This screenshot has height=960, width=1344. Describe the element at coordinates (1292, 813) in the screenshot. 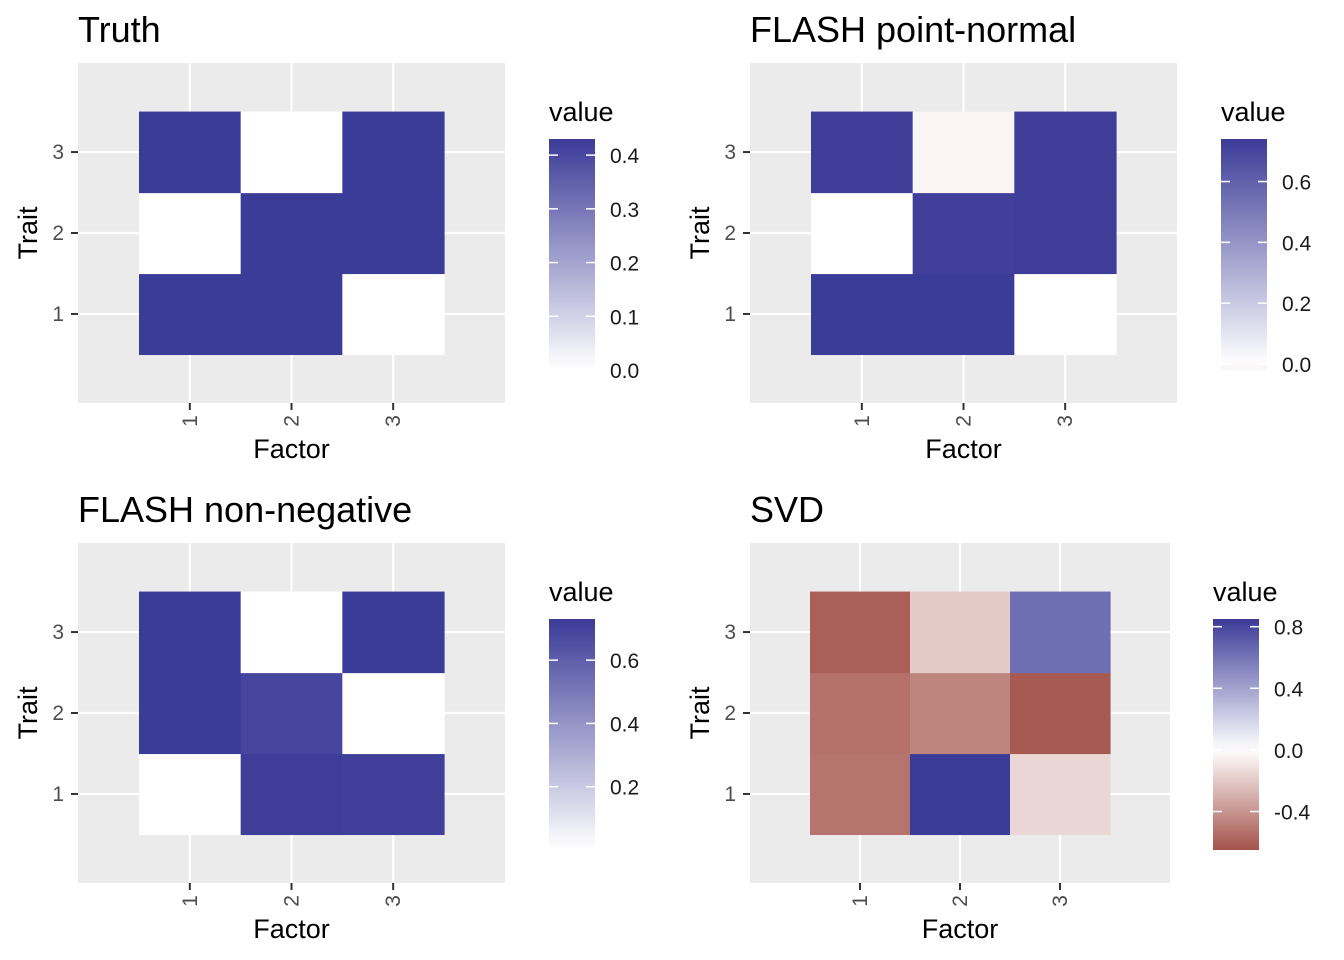

I see `legend-tick-label: -0.4` at that location.